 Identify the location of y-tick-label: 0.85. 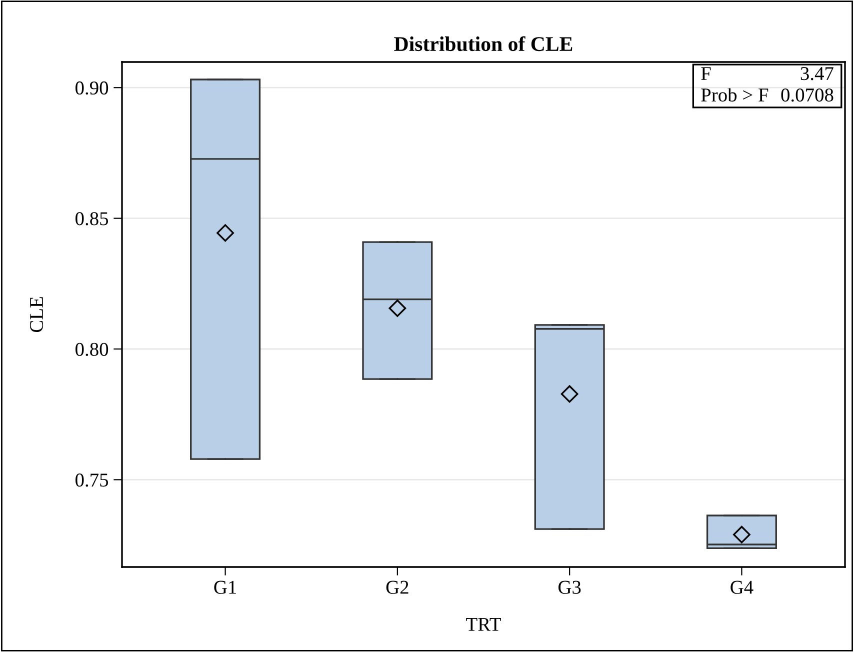
(92, 219).